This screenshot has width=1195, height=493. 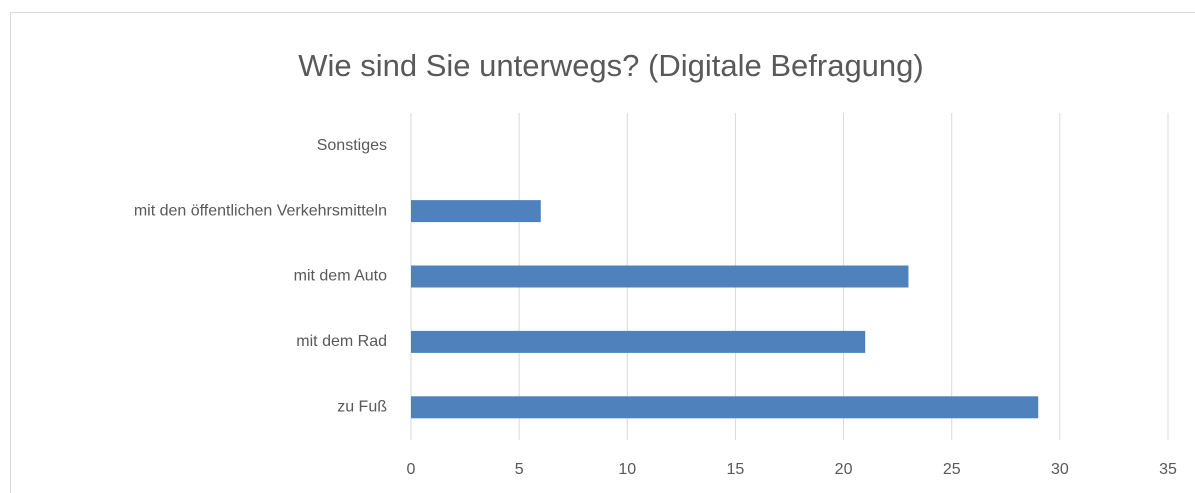 I want to click on x-tick-label: 20, so click(x=844, y=469).